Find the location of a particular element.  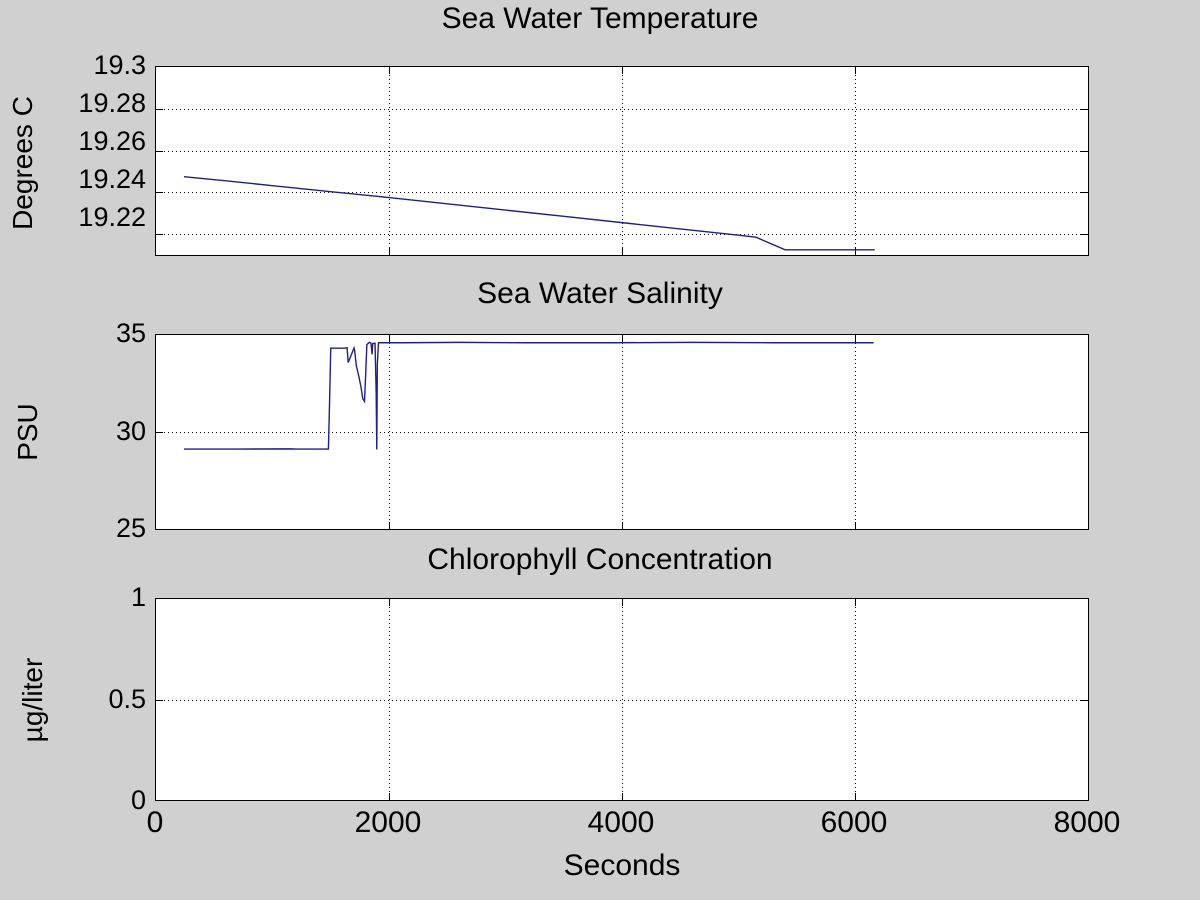

temperature-ytick-label: 19.3 is located at coordinates (119, 65).